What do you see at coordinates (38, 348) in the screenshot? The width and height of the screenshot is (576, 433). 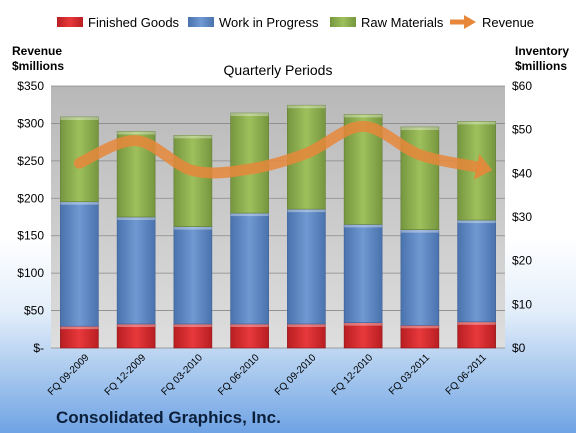 I see `left-tick-label: $-` at bounding box center [38, 348].